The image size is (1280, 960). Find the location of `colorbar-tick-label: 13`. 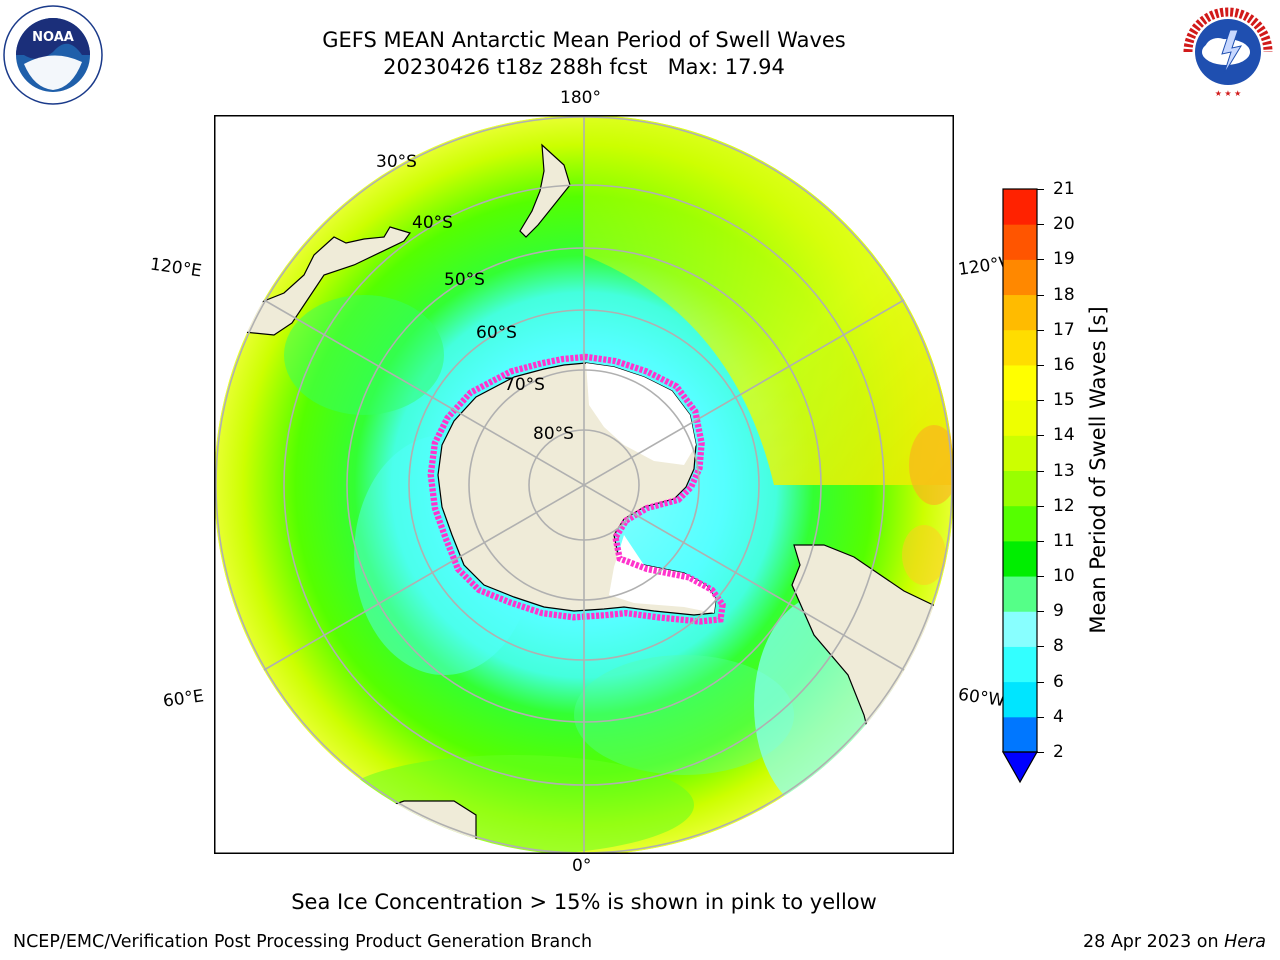

colorbar-tick-label: 13 is located at coordinates (1064, 470).